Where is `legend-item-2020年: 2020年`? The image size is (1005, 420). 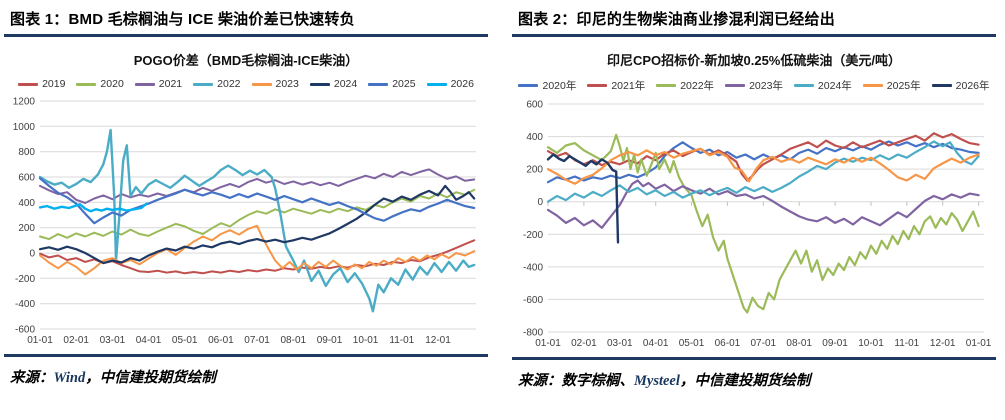
legend-item-2020年: 2020年 is located at coordinates (547, 85).